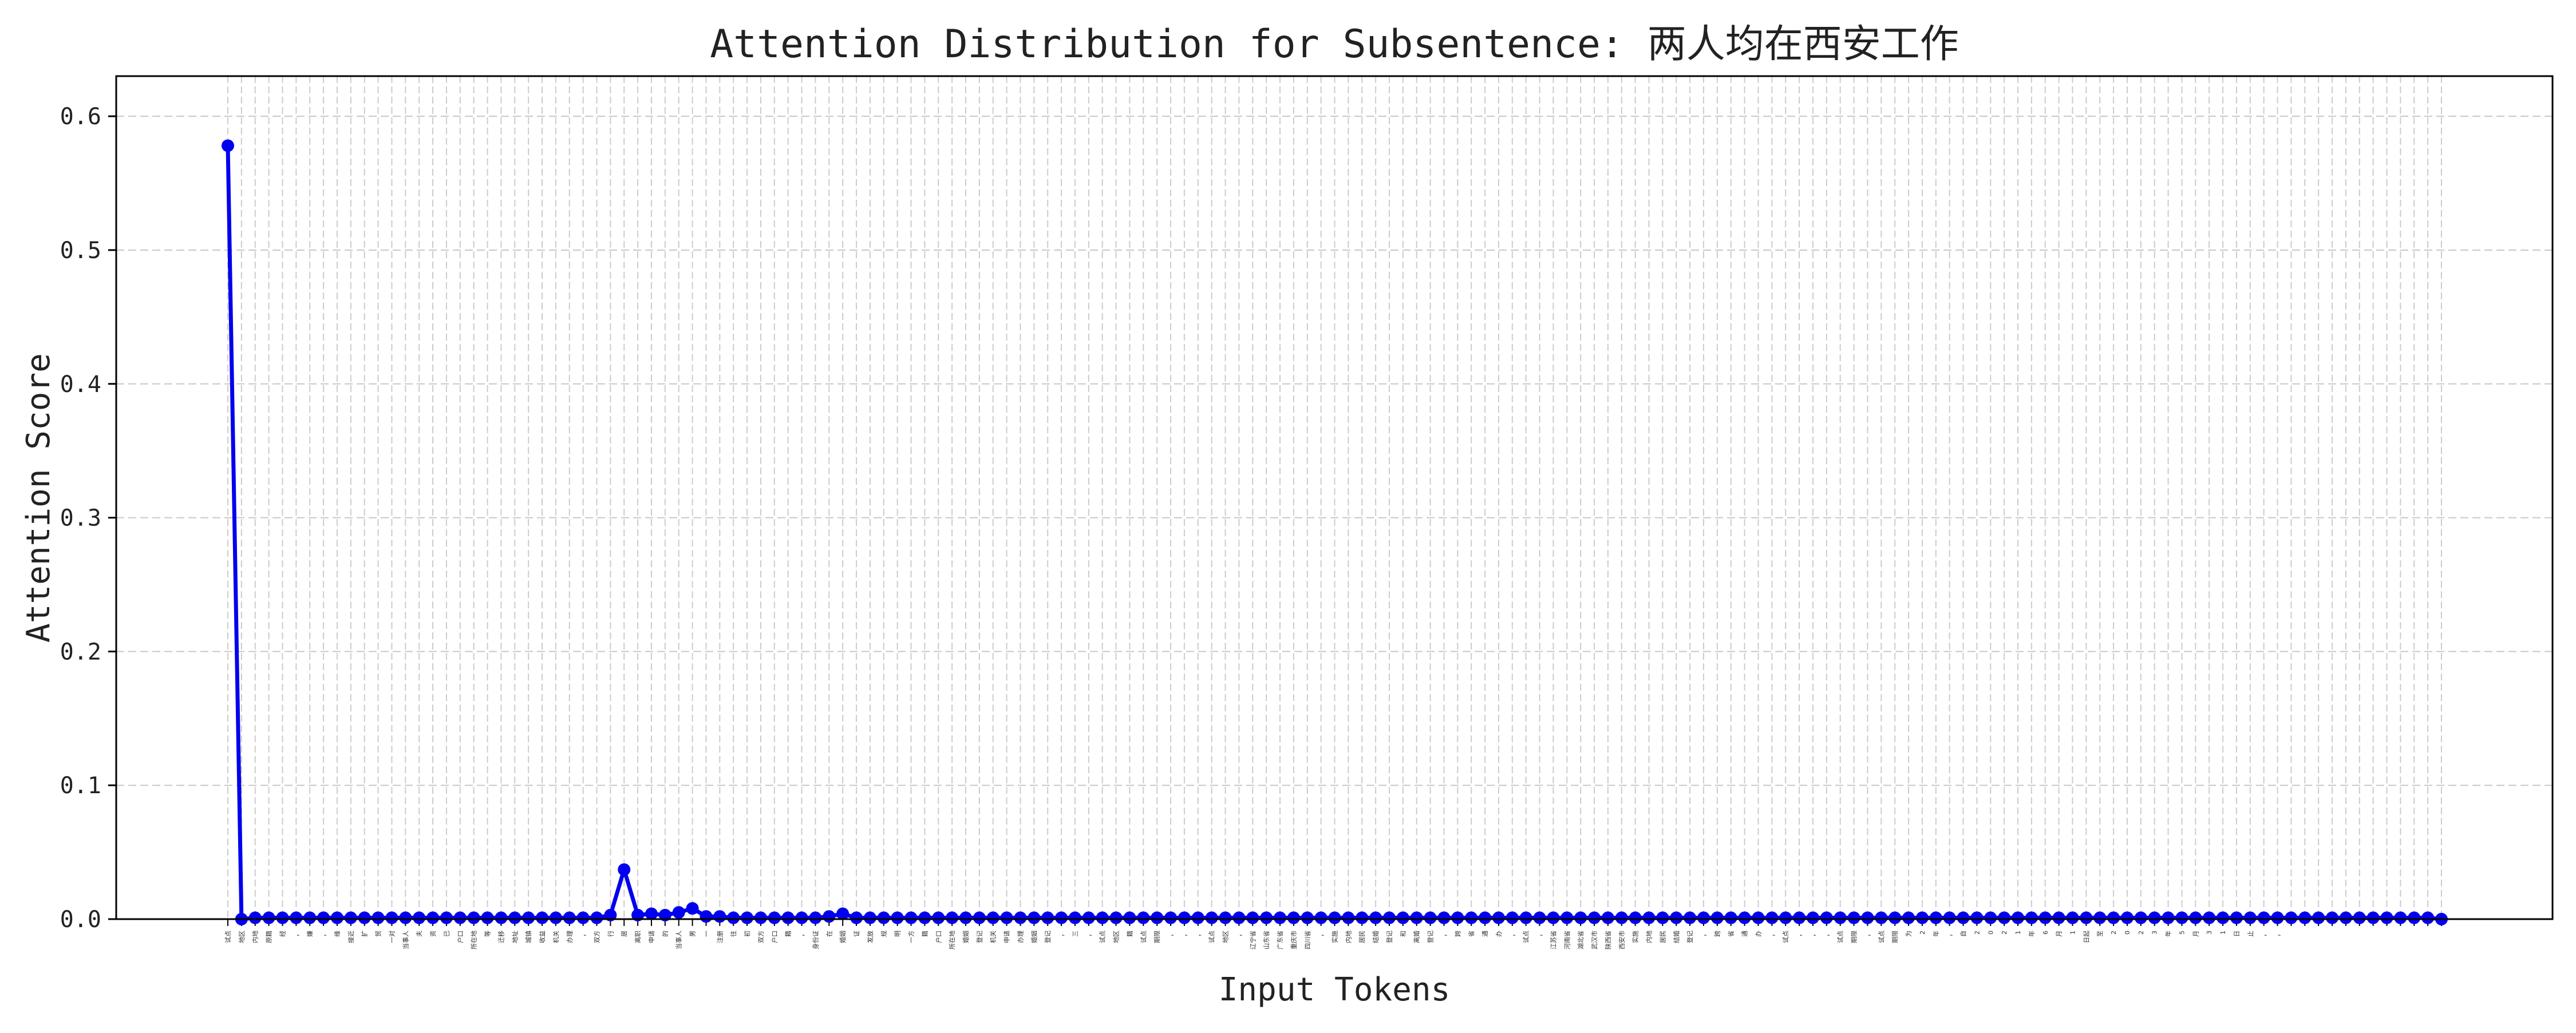 Image resolution: width=2576 pixels, height=1033 pixels. Describe the element at coordinates (815, 940) in the screenshot. I see `x-tick-label: 身份证` at that location.